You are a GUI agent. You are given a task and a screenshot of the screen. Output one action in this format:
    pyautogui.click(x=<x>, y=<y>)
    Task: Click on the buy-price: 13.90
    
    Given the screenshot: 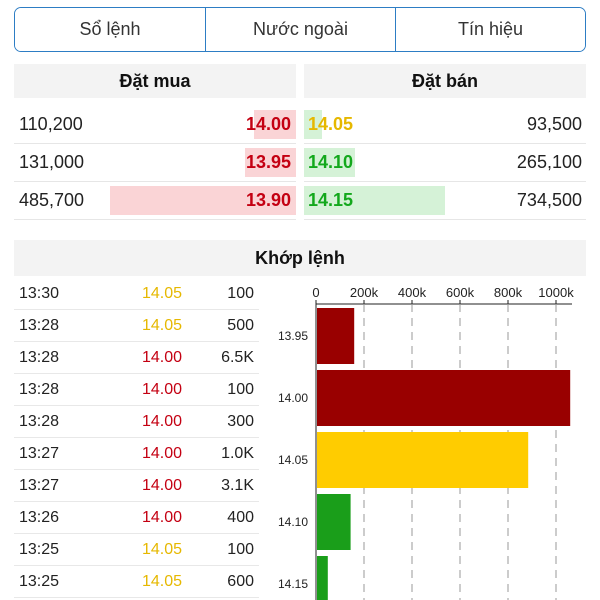 What is the action you would take?
    pyautogui.click(x=268, y=200)
    